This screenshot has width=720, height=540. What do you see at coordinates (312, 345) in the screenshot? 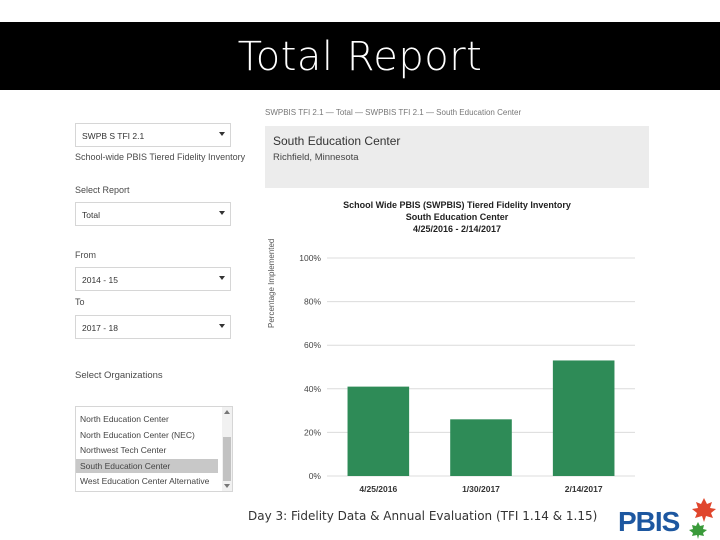
I see `y-tick-label: 60%` at bounding box center [312, 345].